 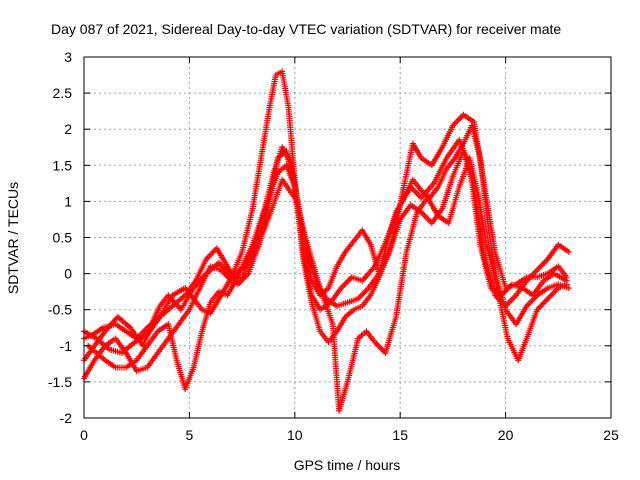 I want to click on x-tick-label: 5, so click(x=190, y=435).